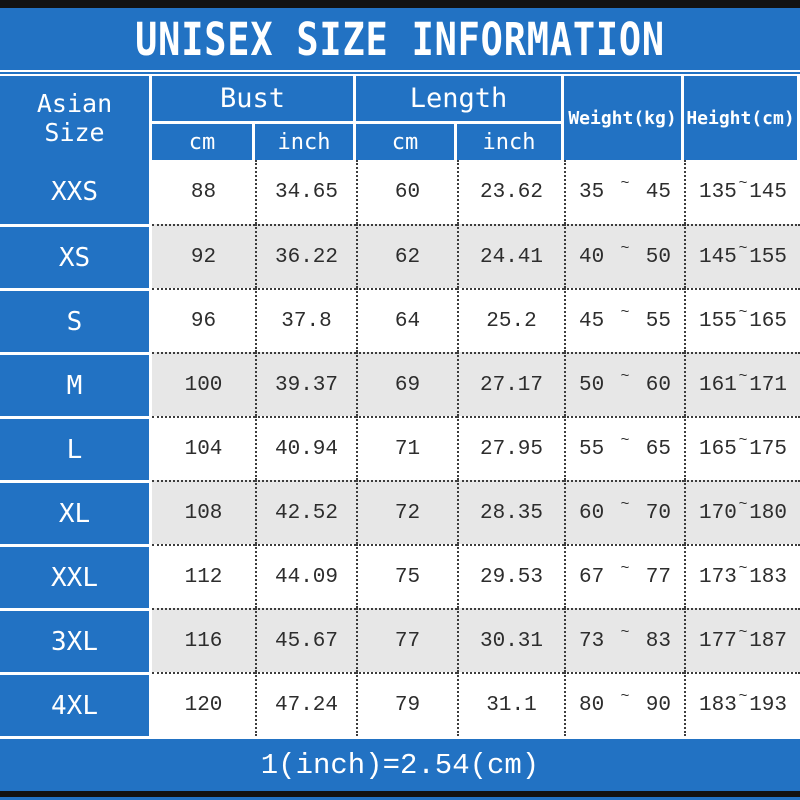  I want to click on cell-height-range: 161 ~171, so click(742, 384).